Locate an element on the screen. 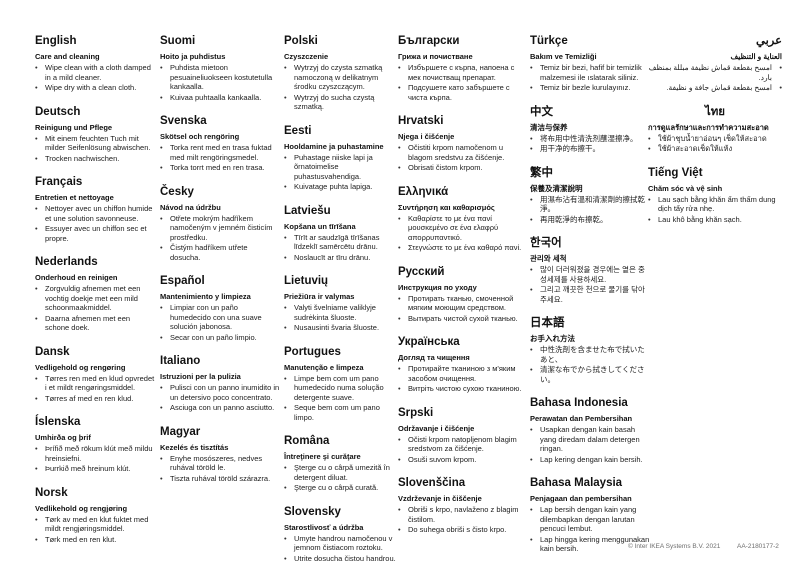  bullet-item: • Tiszta ruhával töröld szárazra. is located at coordinates (220, 479).